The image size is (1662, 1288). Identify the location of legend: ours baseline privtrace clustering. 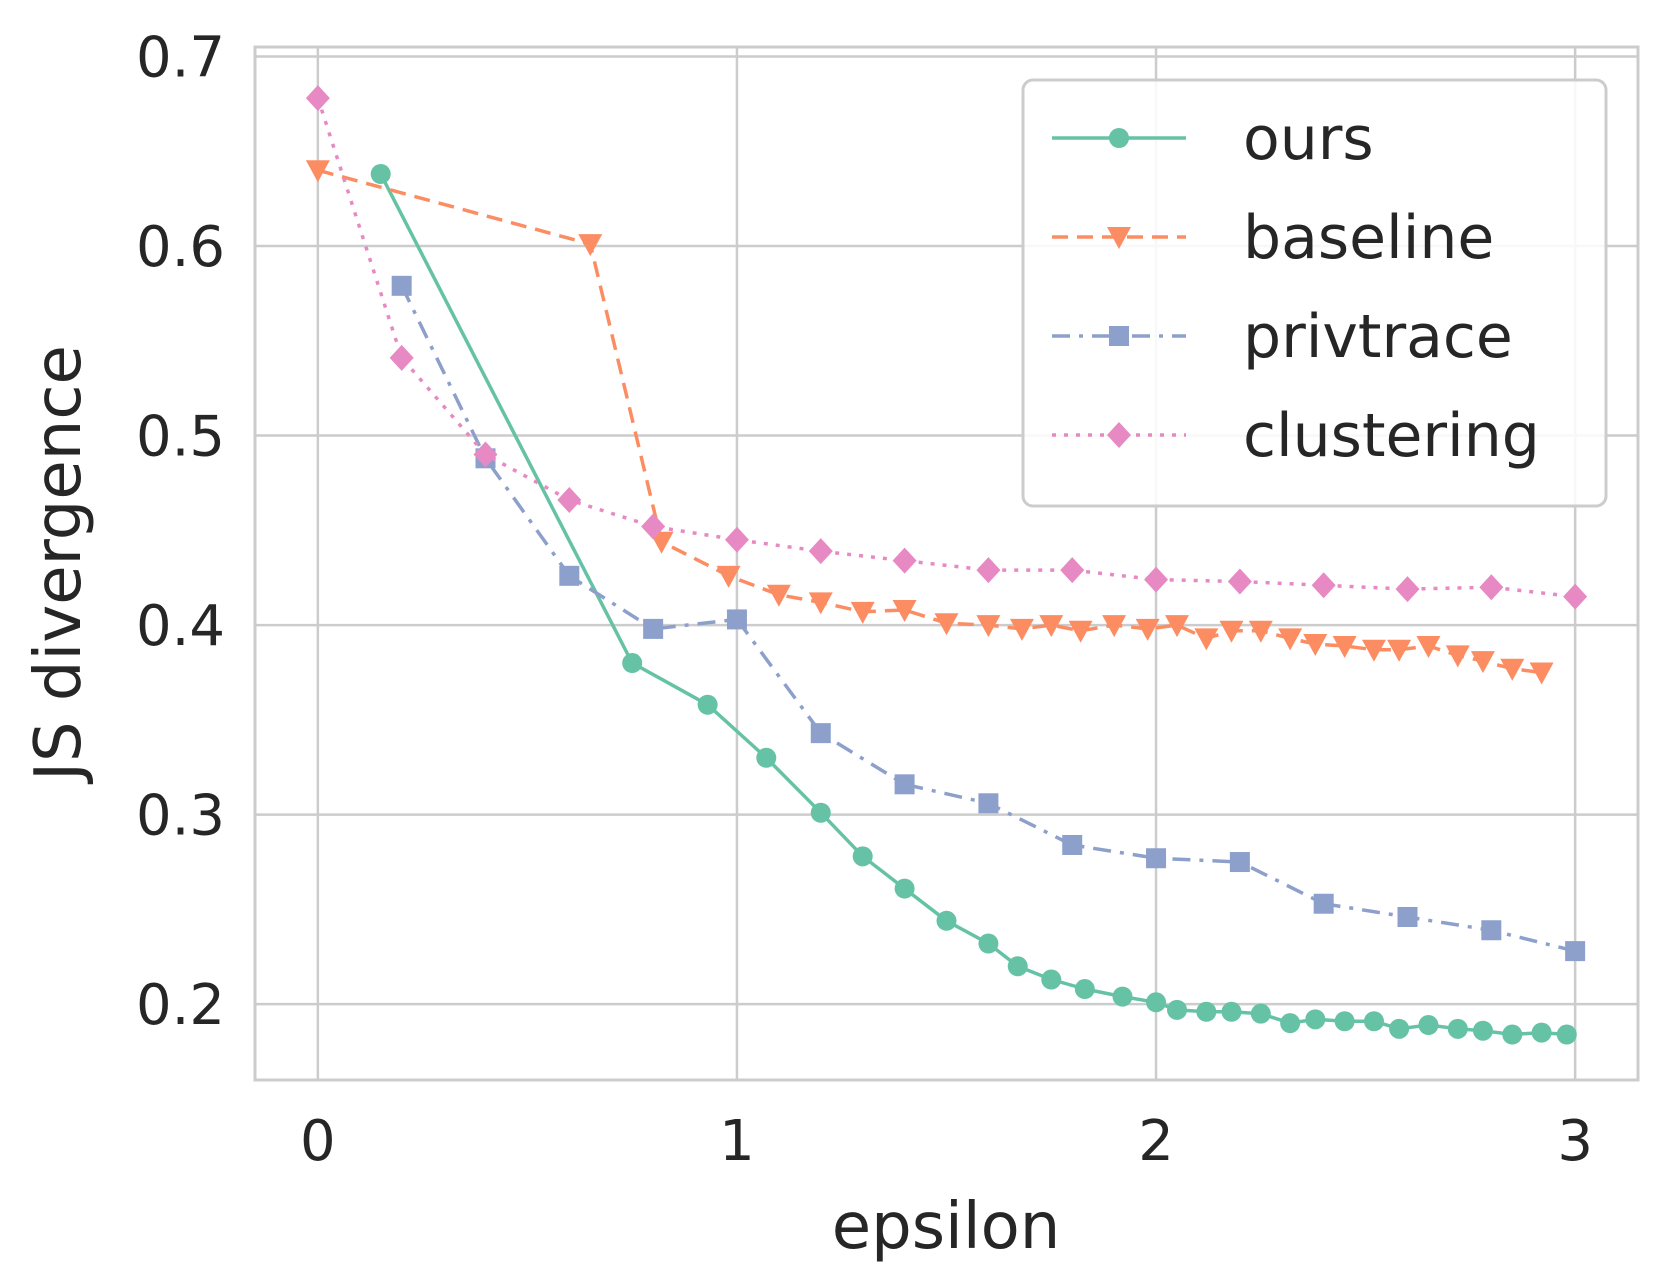
(1314, 293).